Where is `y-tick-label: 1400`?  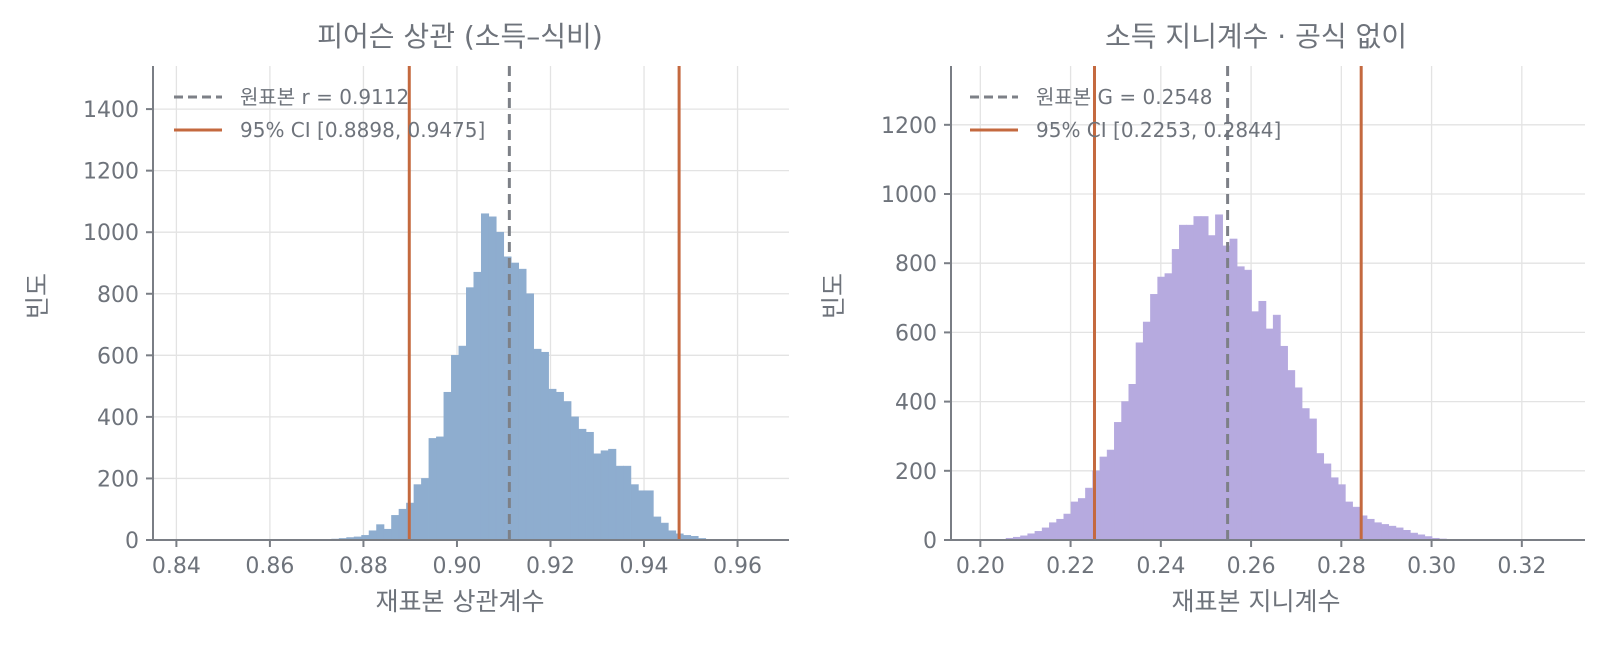
y-tick-label: 1400 is located at coordinates (111, 110).